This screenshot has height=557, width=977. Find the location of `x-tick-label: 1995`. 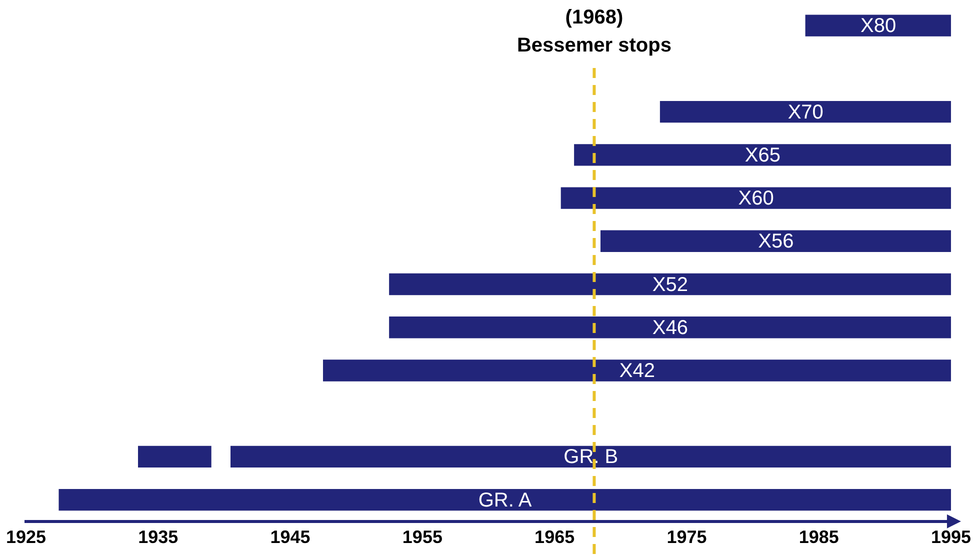

x-tick-label: 1995 is located at coordinates (950, 537).